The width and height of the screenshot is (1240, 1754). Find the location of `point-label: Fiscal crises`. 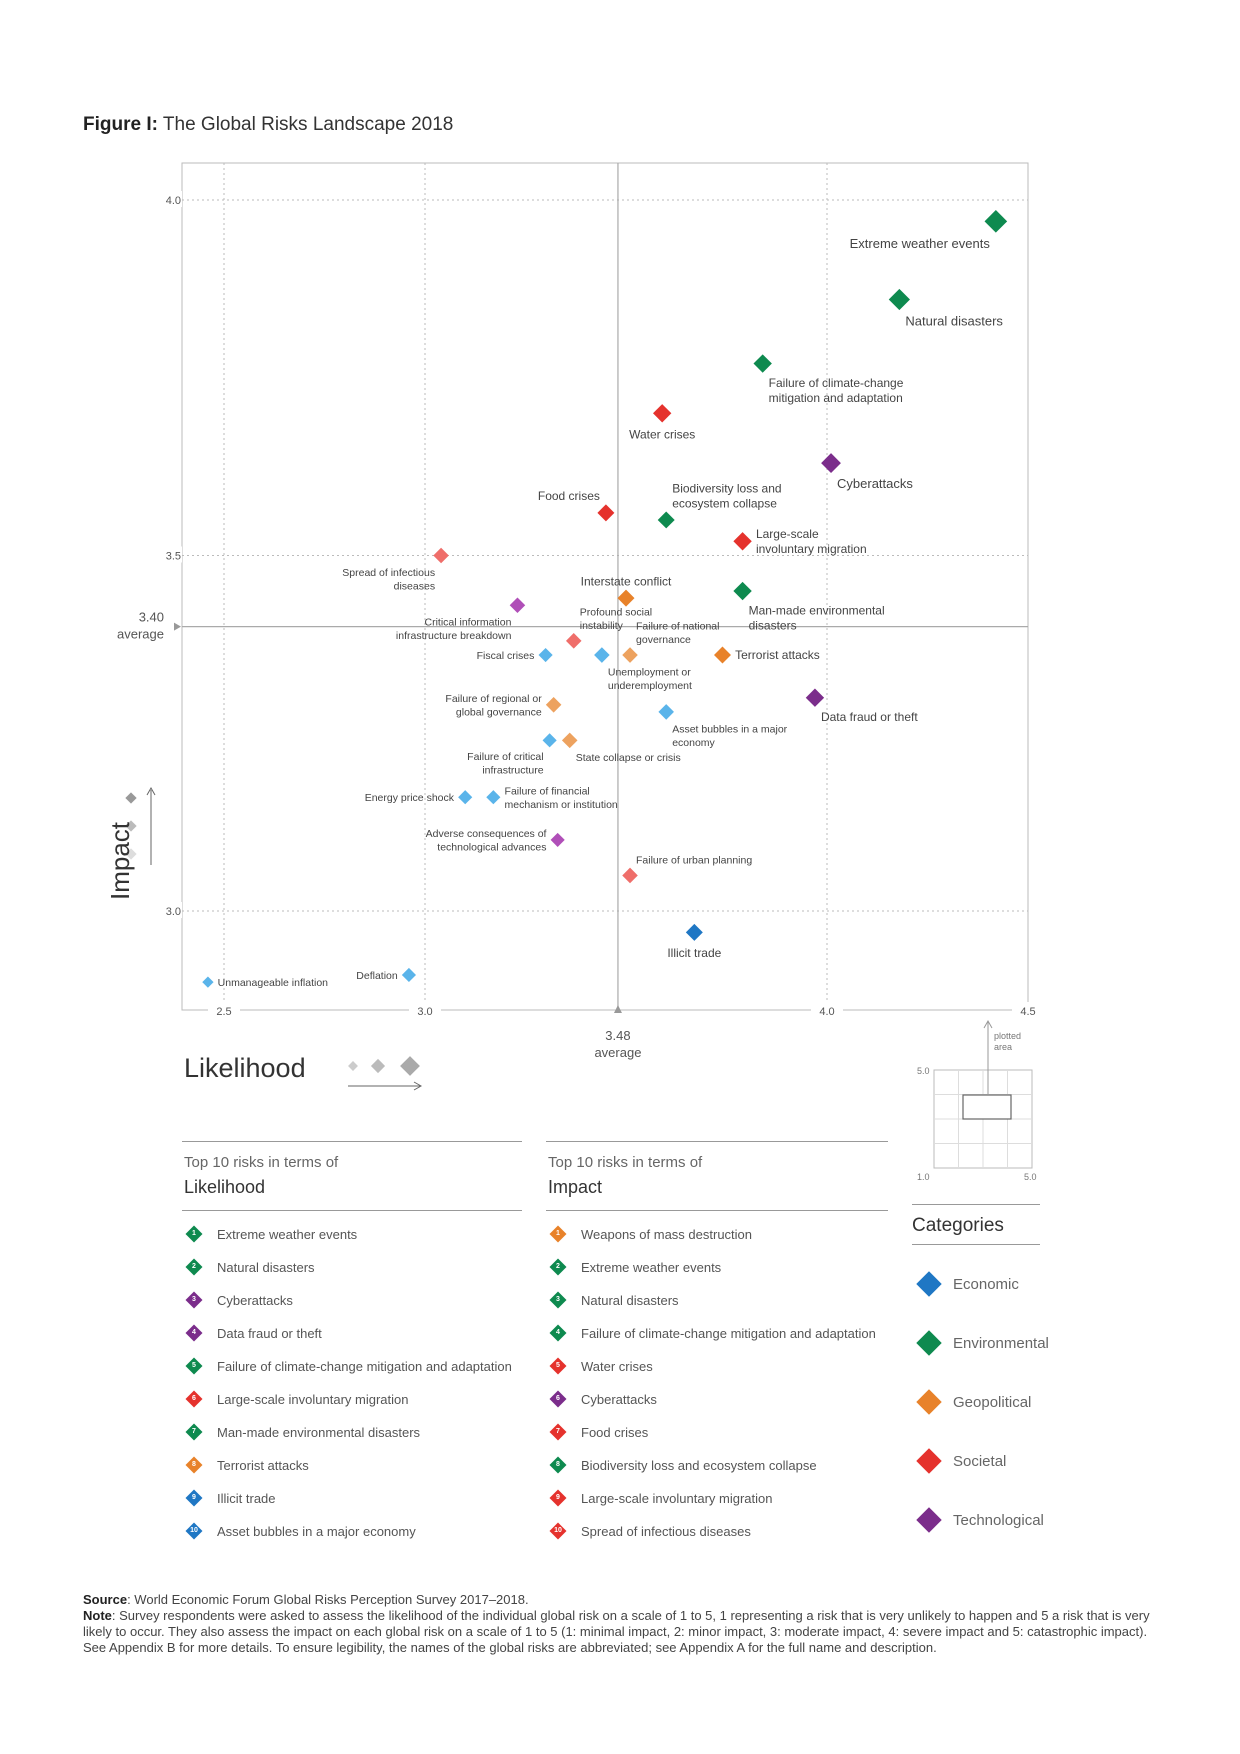

point-label: Fiscal crises is located at coordinates (506, 656).